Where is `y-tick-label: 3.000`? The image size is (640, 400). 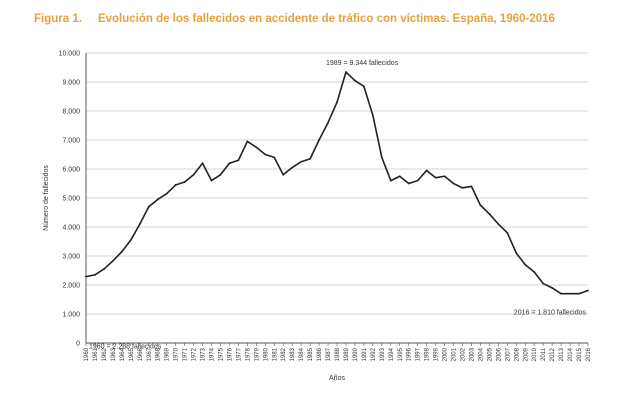
y-tick-label: 3.000 is located at coordinates (71, 257).